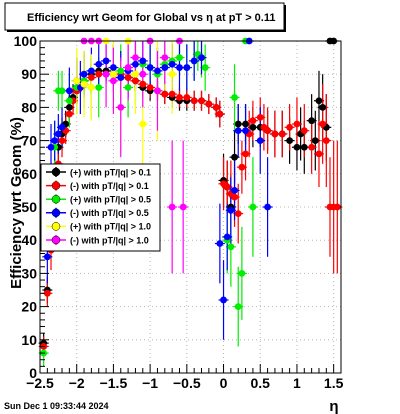 The height and width of the screenshot is (414, 400). What do you see at coordinates (29, 74) in the screenshot?
I see `y-tick-label: 90` at bounding box center [29, 74].